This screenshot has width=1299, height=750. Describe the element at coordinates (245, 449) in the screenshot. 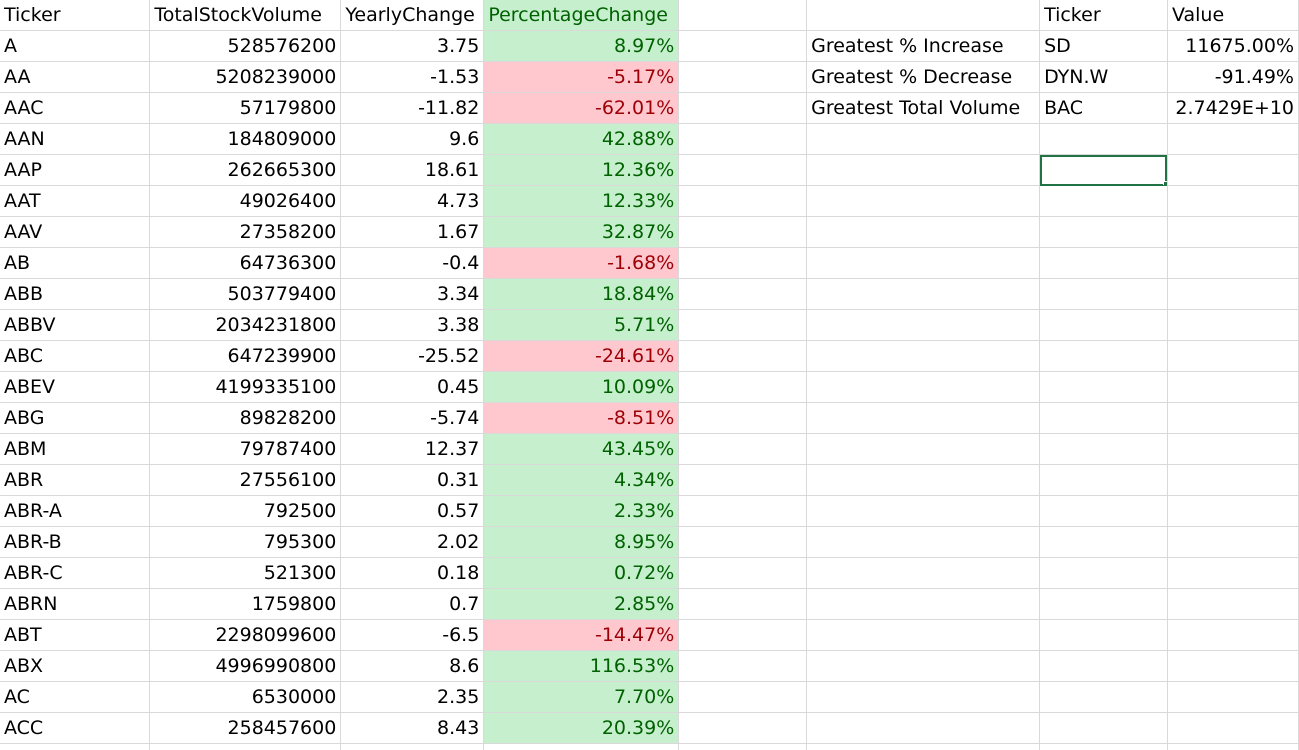

I see `volume-cell: 79787400` at that location.